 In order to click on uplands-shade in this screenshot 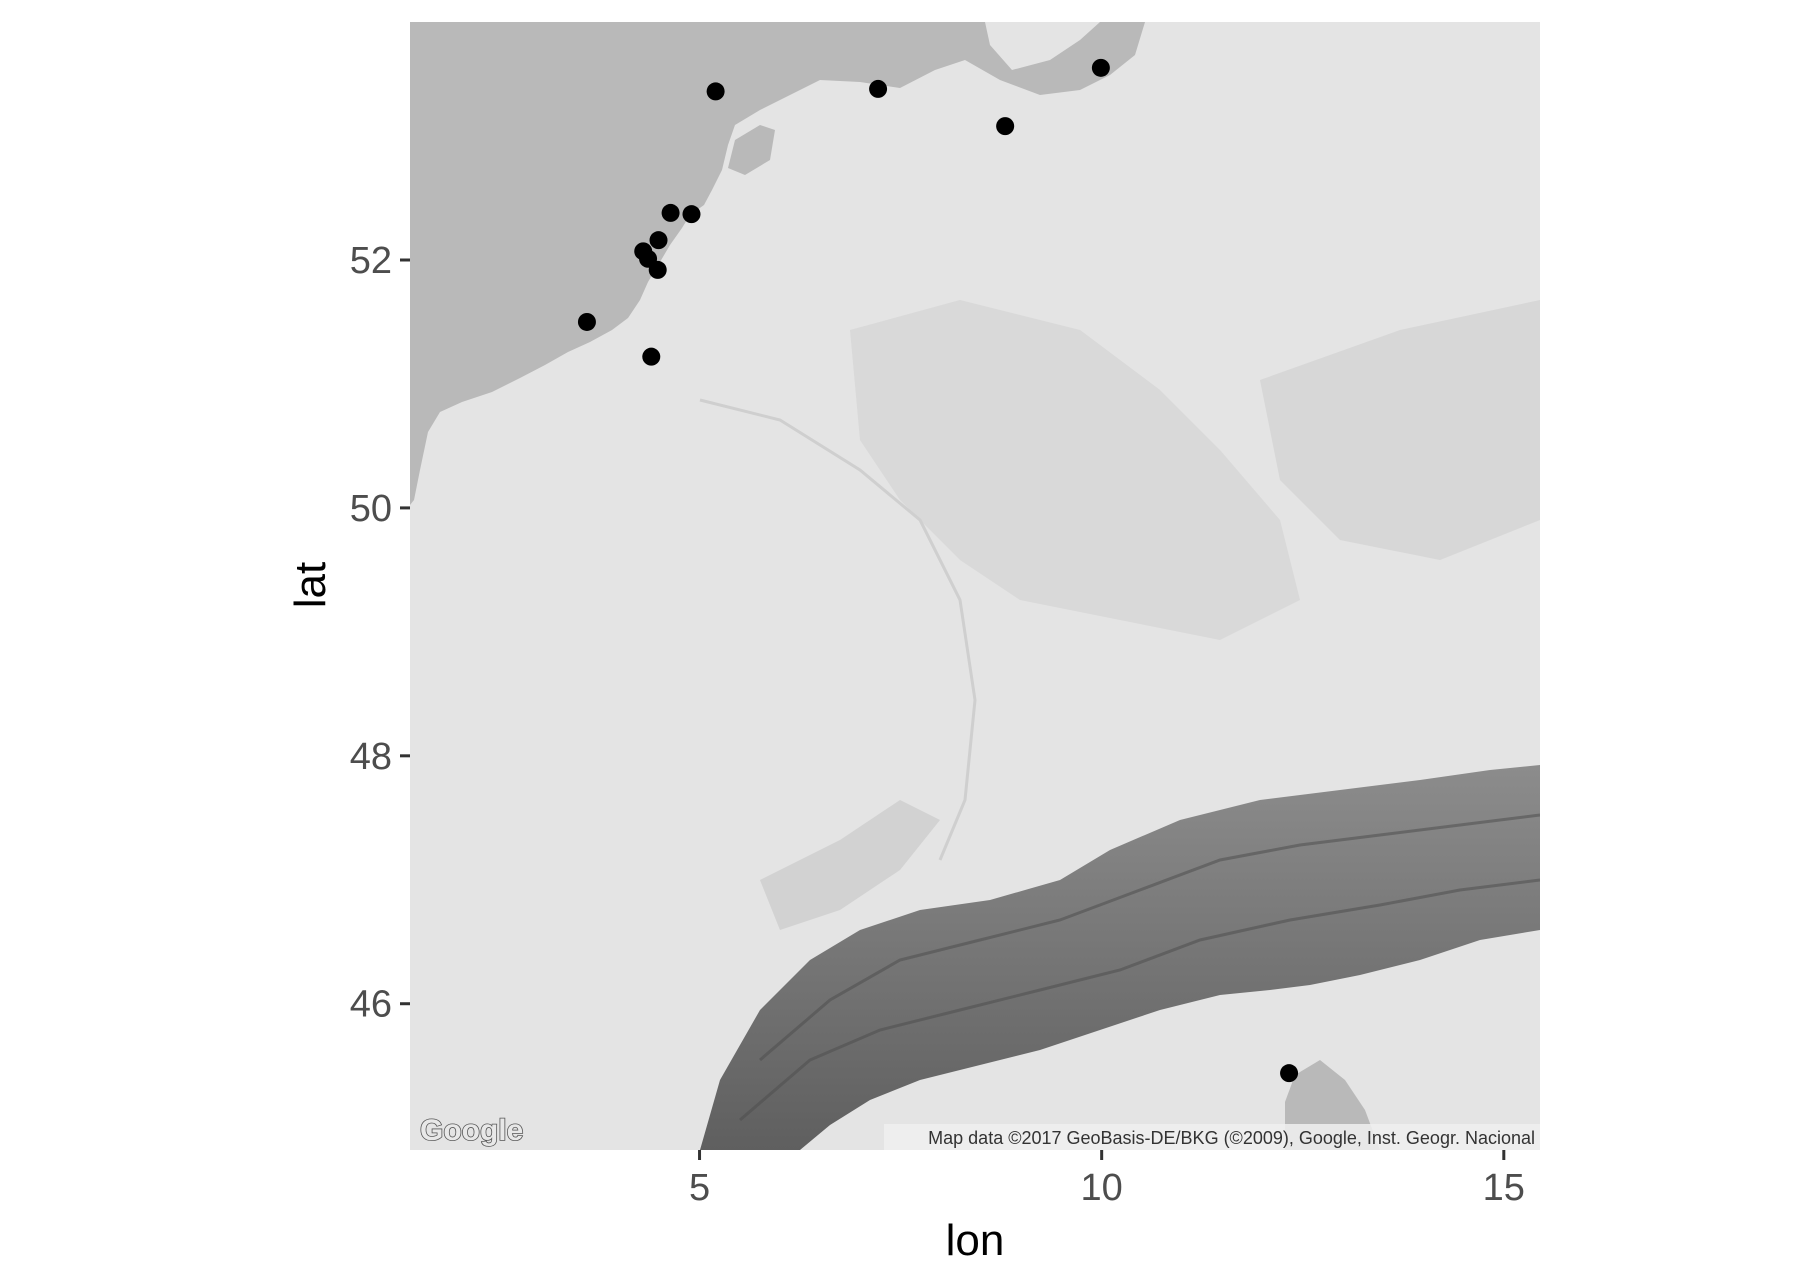, I will do `click(1075, 470)`.